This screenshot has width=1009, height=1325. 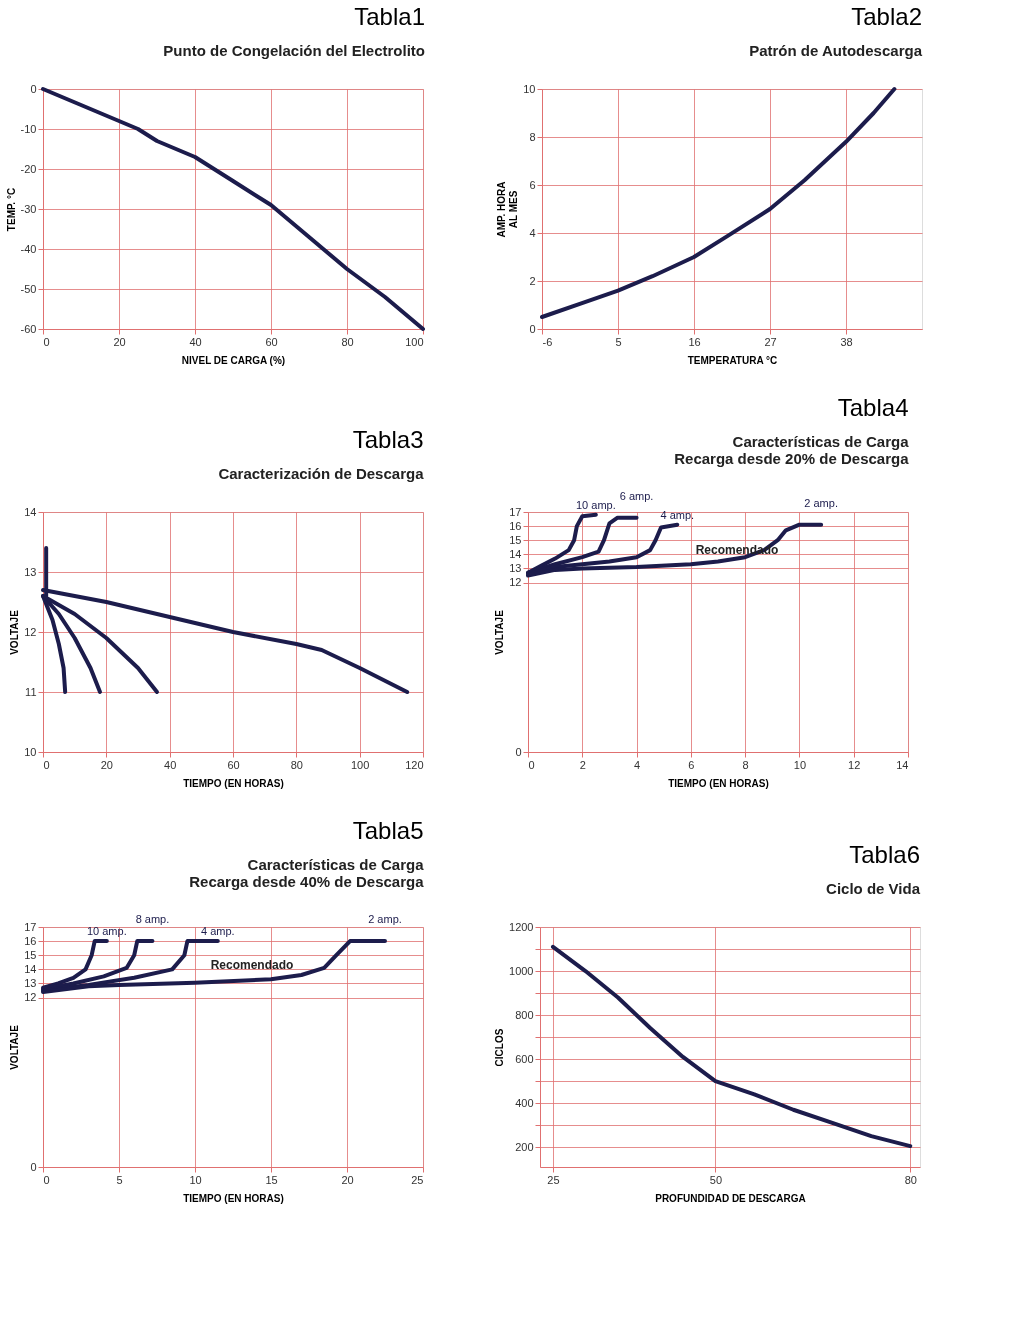 What do you see at coordinates (524, 1102) in the screenshot?
I see `y-tick-label: 400` at bounding box center [524, 1102].